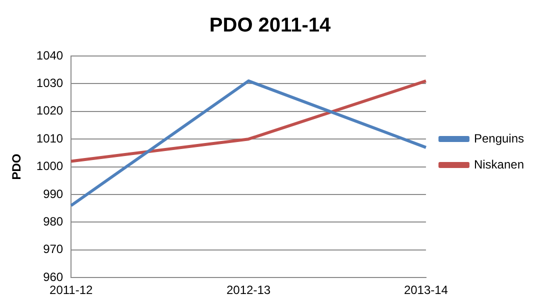 Image resolution: width=544 pixels, height=306 pixels. Describe the element at coordinates (53, 277) in the screenshot. I see `y-tick-label: 960` at that location.